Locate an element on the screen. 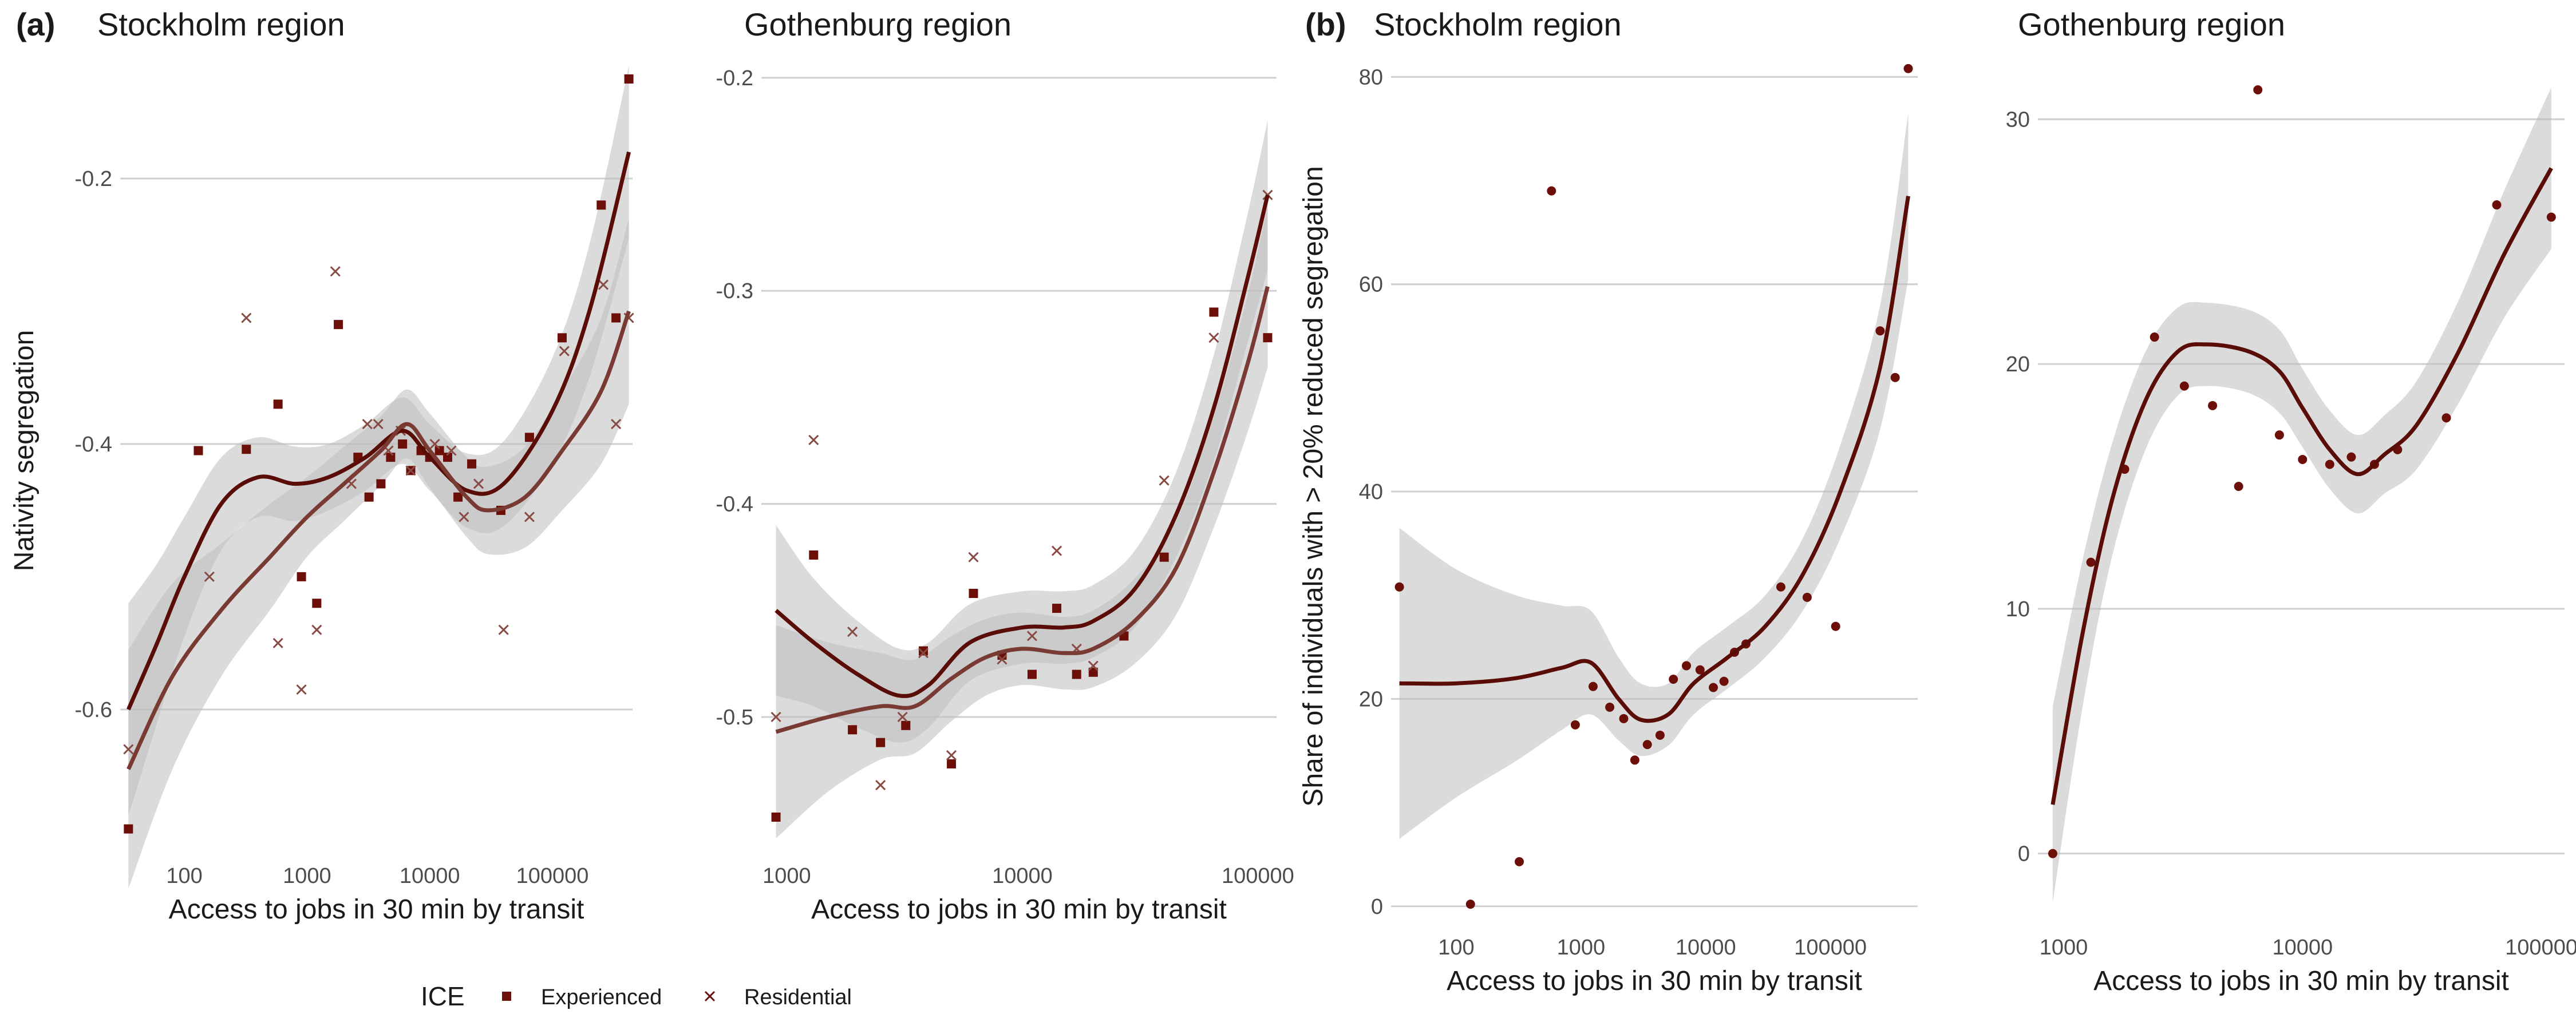 The width and height of the screenshot is (2576, 1030). x-tick-label: 100 is located at coordinates (1456, 948).